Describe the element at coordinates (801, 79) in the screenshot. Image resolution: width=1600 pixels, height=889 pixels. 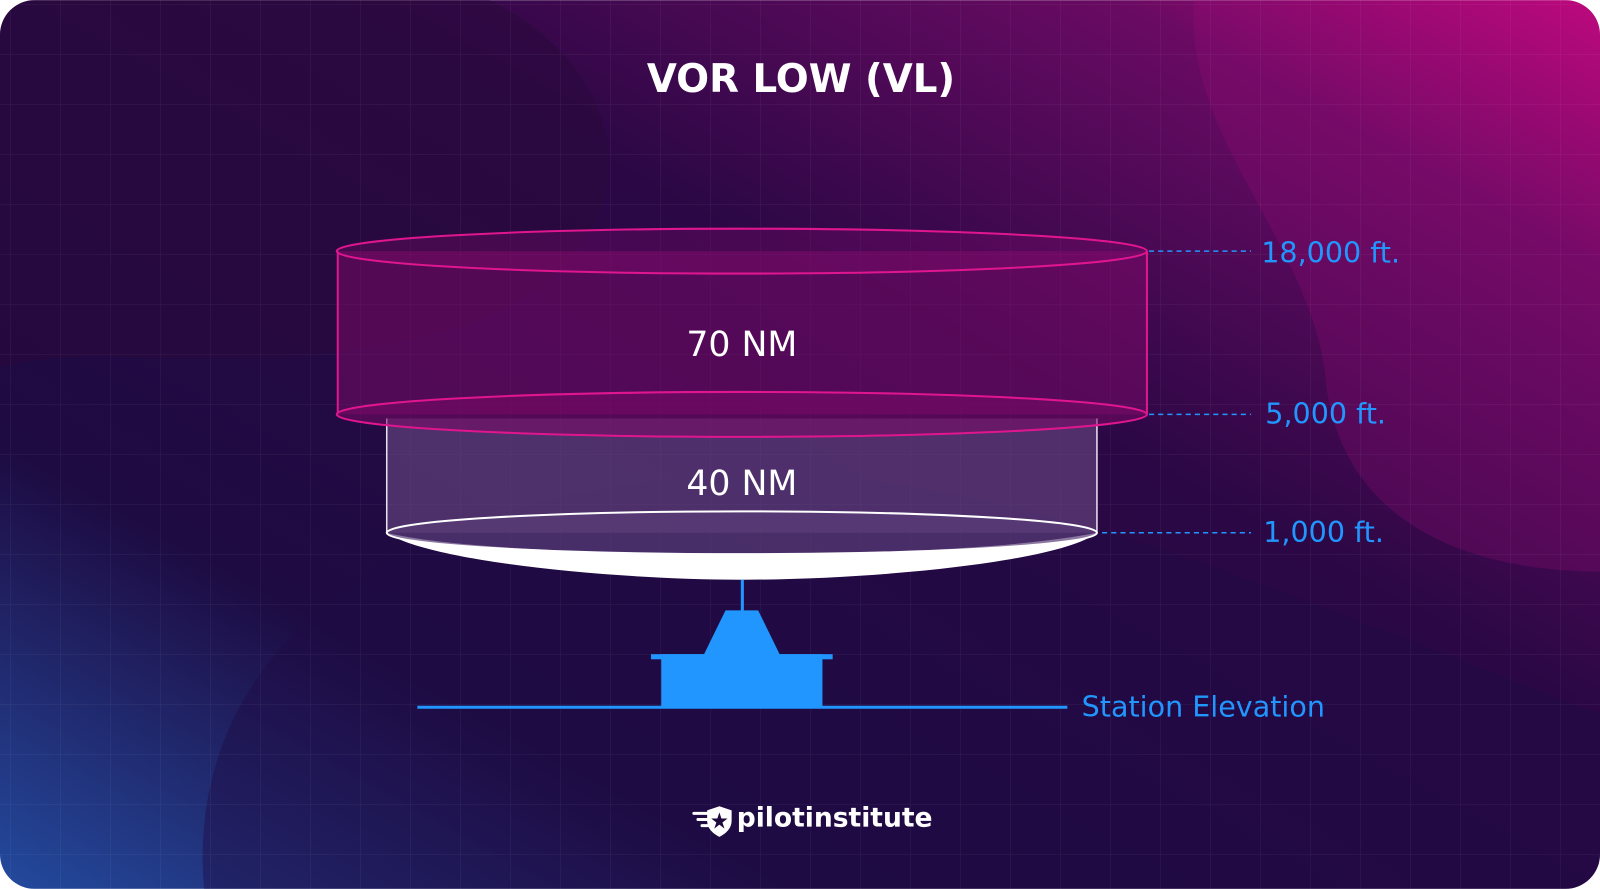
I see `diagram-title: VOR LOW (VL)` at that location.